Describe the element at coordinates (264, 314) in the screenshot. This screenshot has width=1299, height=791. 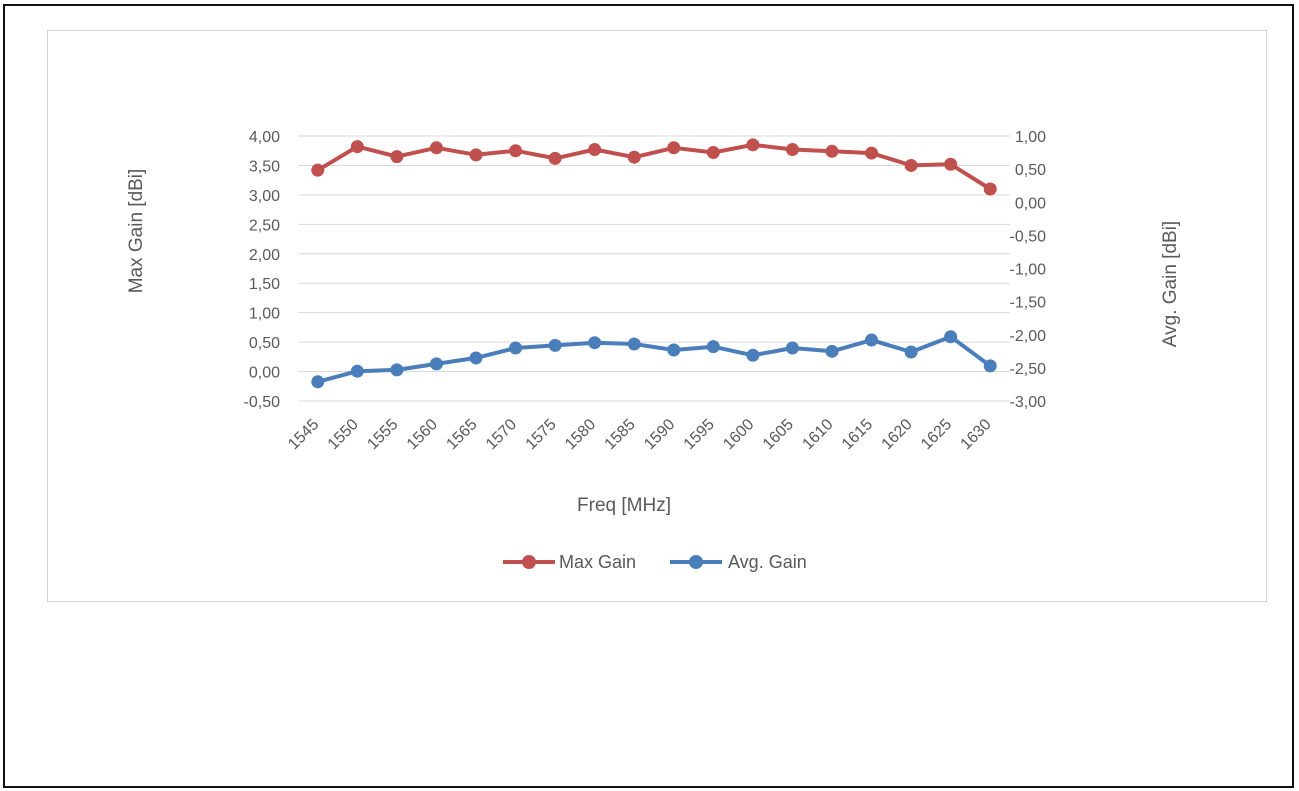
I see `left-tick-label: 1,00` at that location.